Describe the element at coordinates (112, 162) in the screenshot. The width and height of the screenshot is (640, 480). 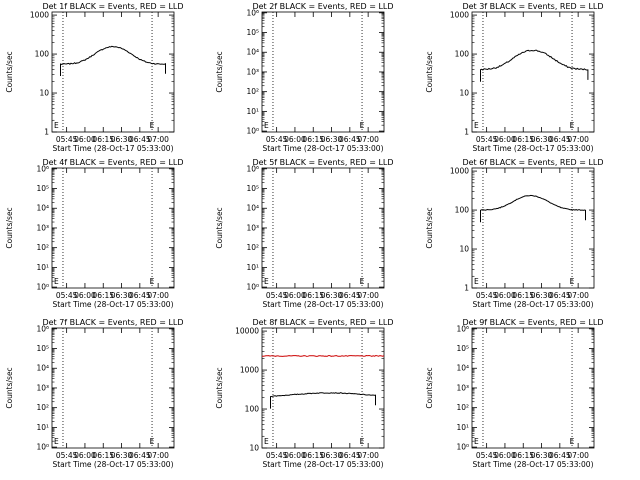
I see `chart-title: Det 4f BLACK = Events, RED = LLD` at that location.